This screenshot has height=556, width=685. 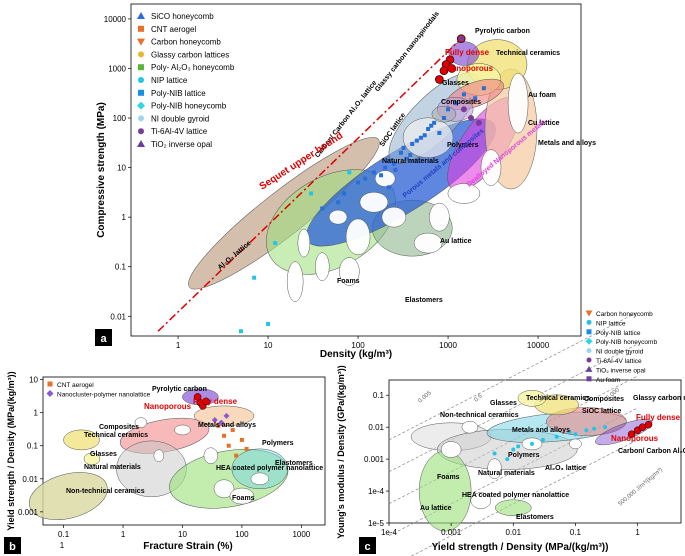 What do you see at coordinates (11, 450) in the screenshot?
I see `panel-b-ylabel: Yield strength / Density (MPa/(kg/m³))` at bounding box center [11, 450].